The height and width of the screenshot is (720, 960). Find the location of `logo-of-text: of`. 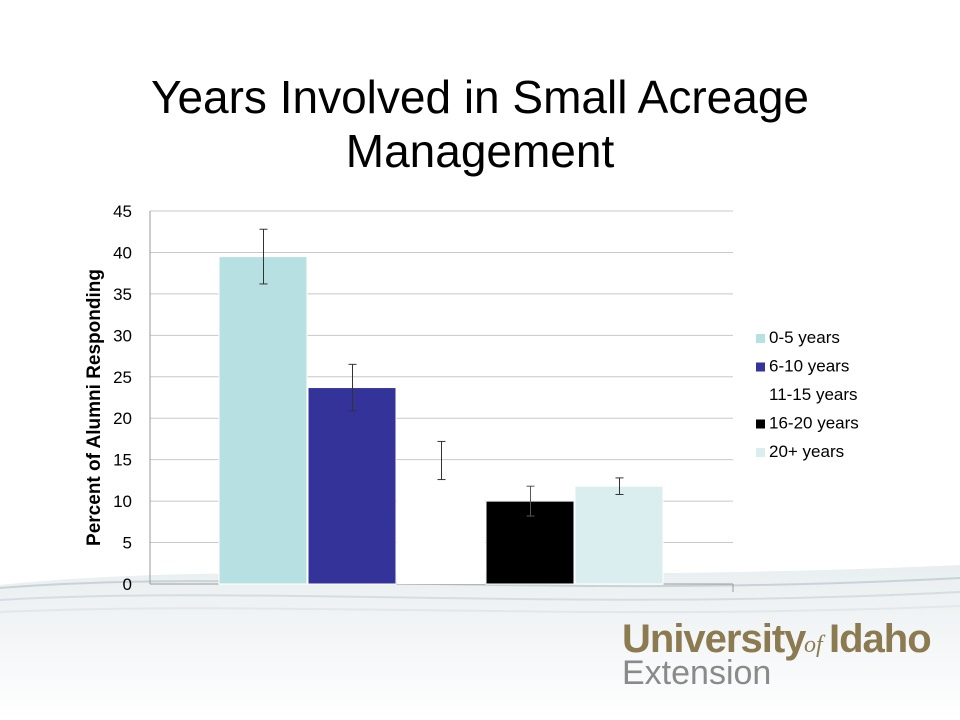

logo-of-text: of is located at coordinates (815, 645).